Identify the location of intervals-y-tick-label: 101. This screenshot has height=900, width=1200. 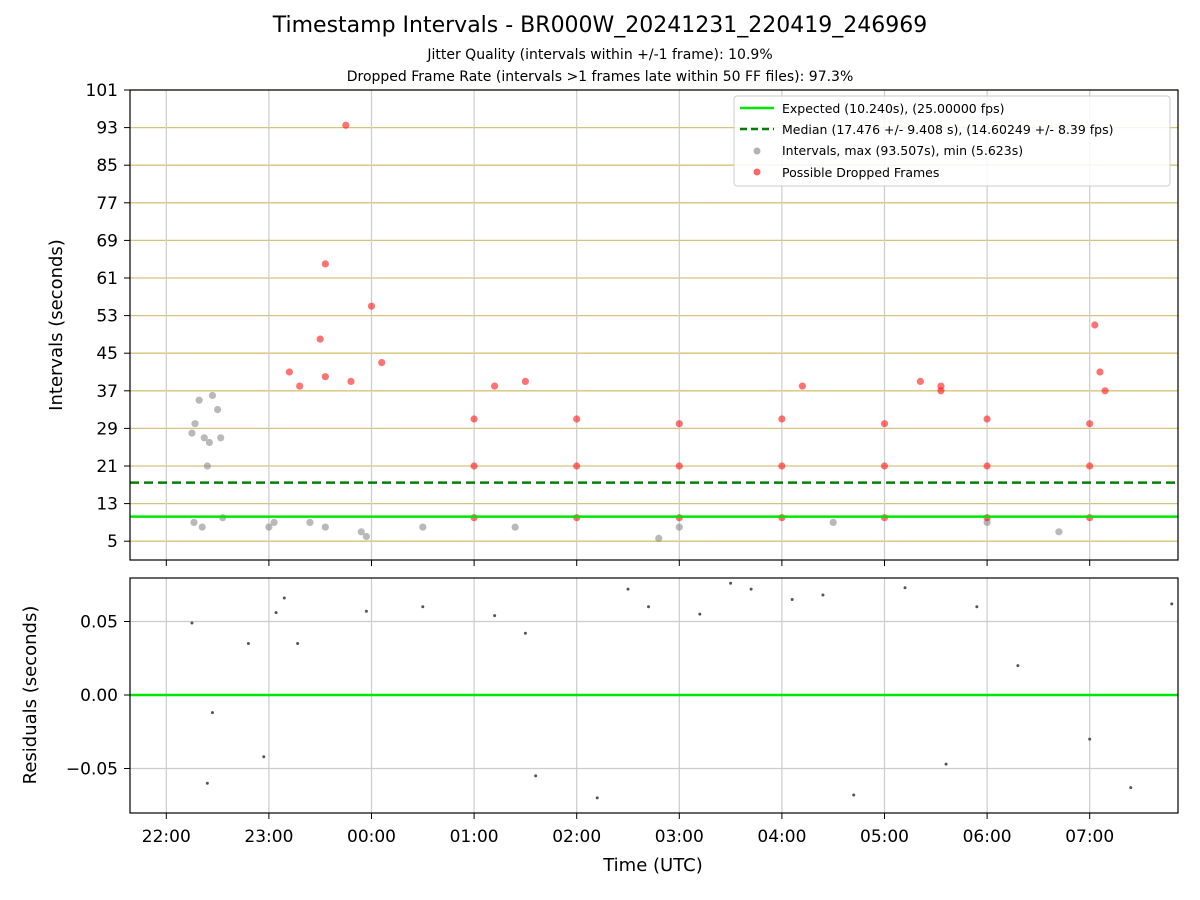
(102, 91).